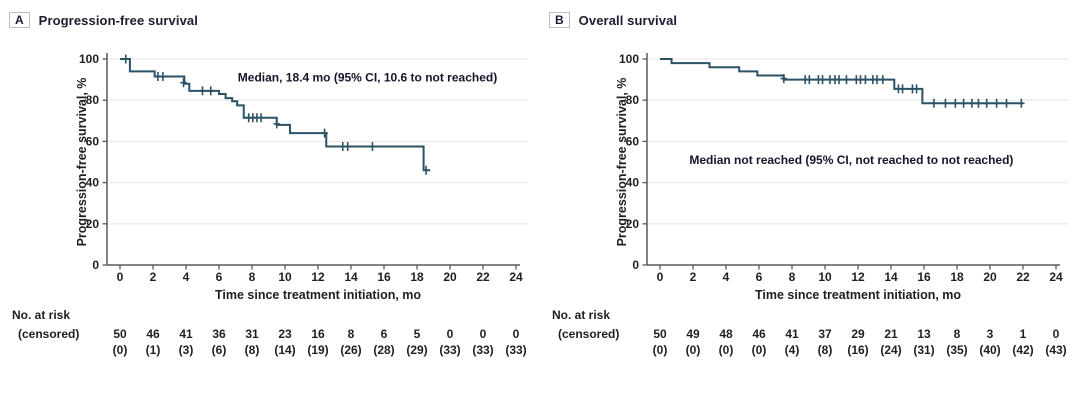 This screenshot has height=400, width=1080. What do you see at coordinates (891, 334) in the screenshot?
I see `at-risk-count: 21` at bounding box center [891, 334].